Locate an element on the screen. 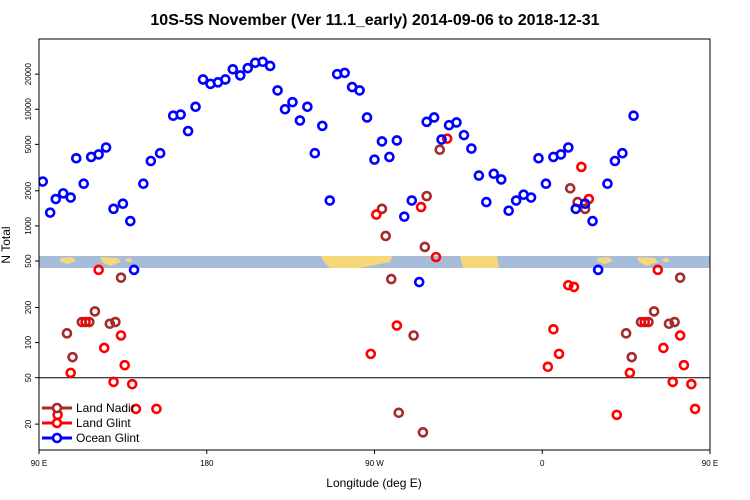 The image size is (750, 500). legend-entry: Ocean Glint is located at coordinates (91, 438).